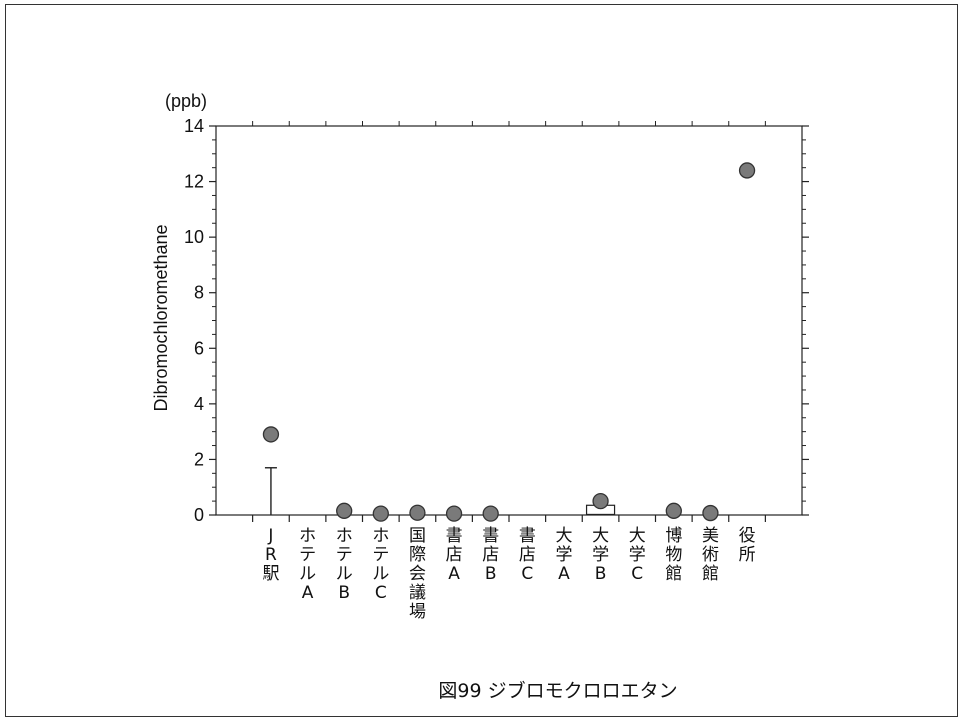 This screenshot has height=725, width=965. Describe the element at coordinates (557, 690) in the screenshot. I see `figure-caption: 図99 ジブロモクロロエタン` at that location.